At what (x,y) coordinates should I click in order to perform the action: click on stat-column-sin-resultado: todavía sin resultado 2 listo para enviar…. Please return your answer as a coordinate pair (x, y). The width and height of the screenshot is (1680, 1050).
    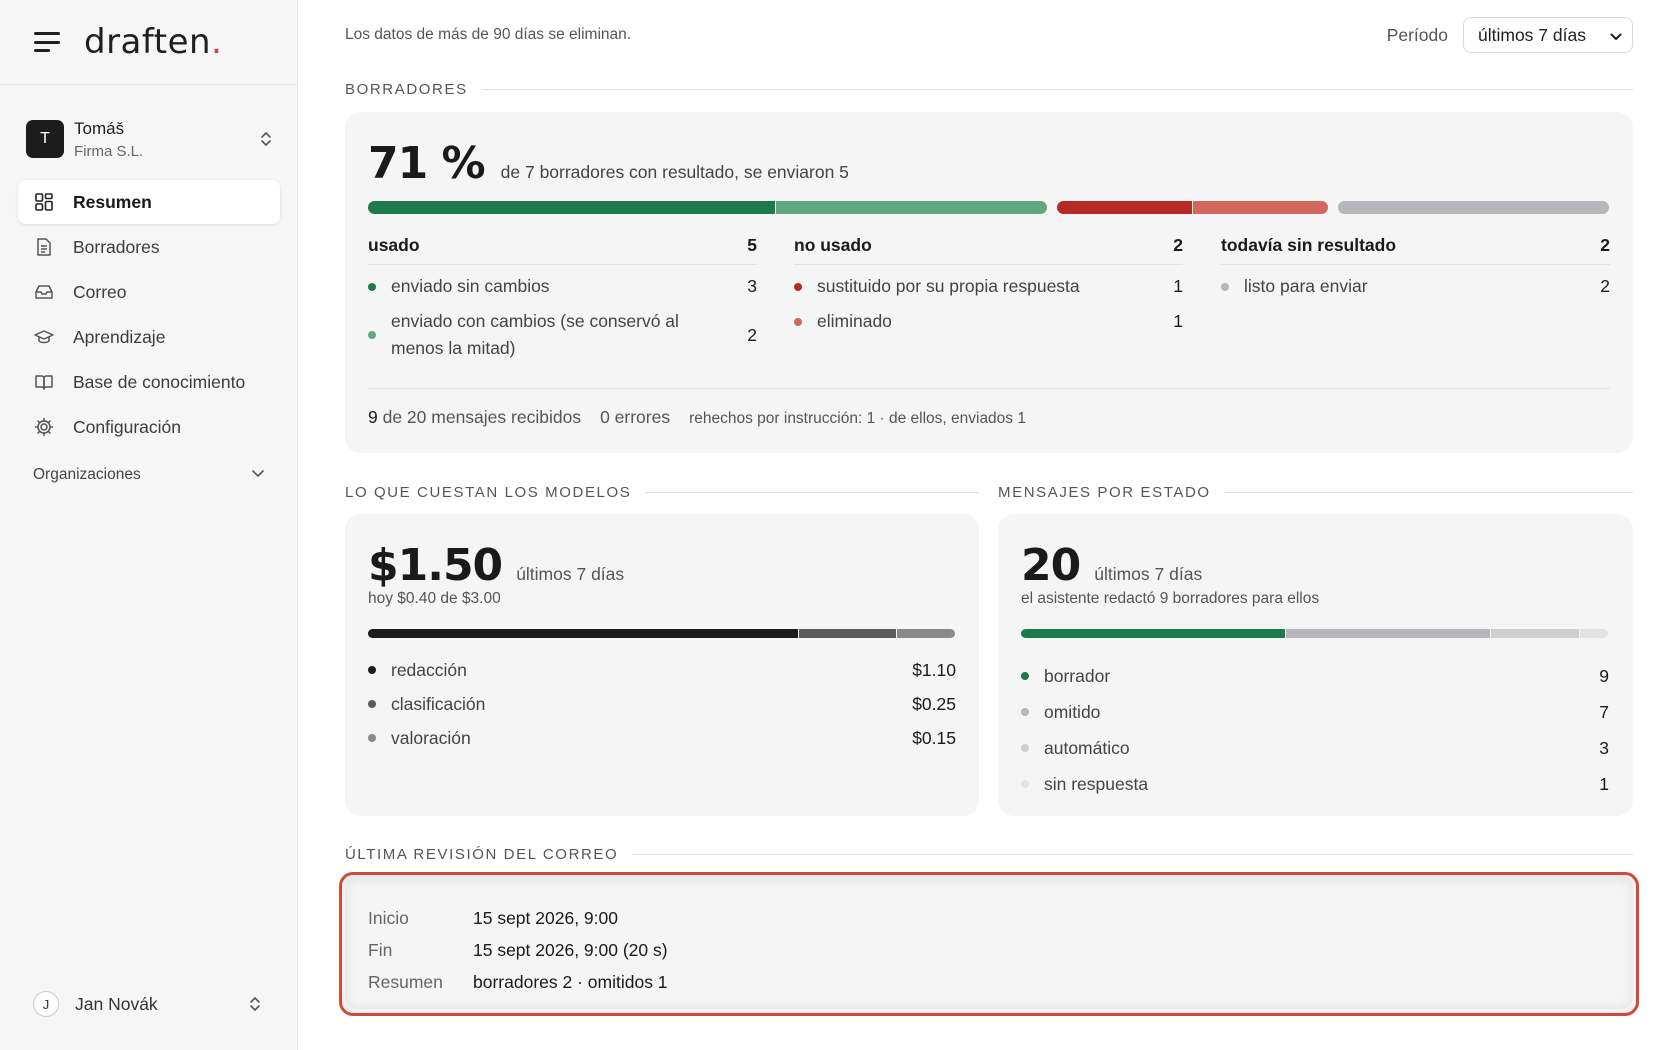
    Looking at the image, I should click on (1415, 267).